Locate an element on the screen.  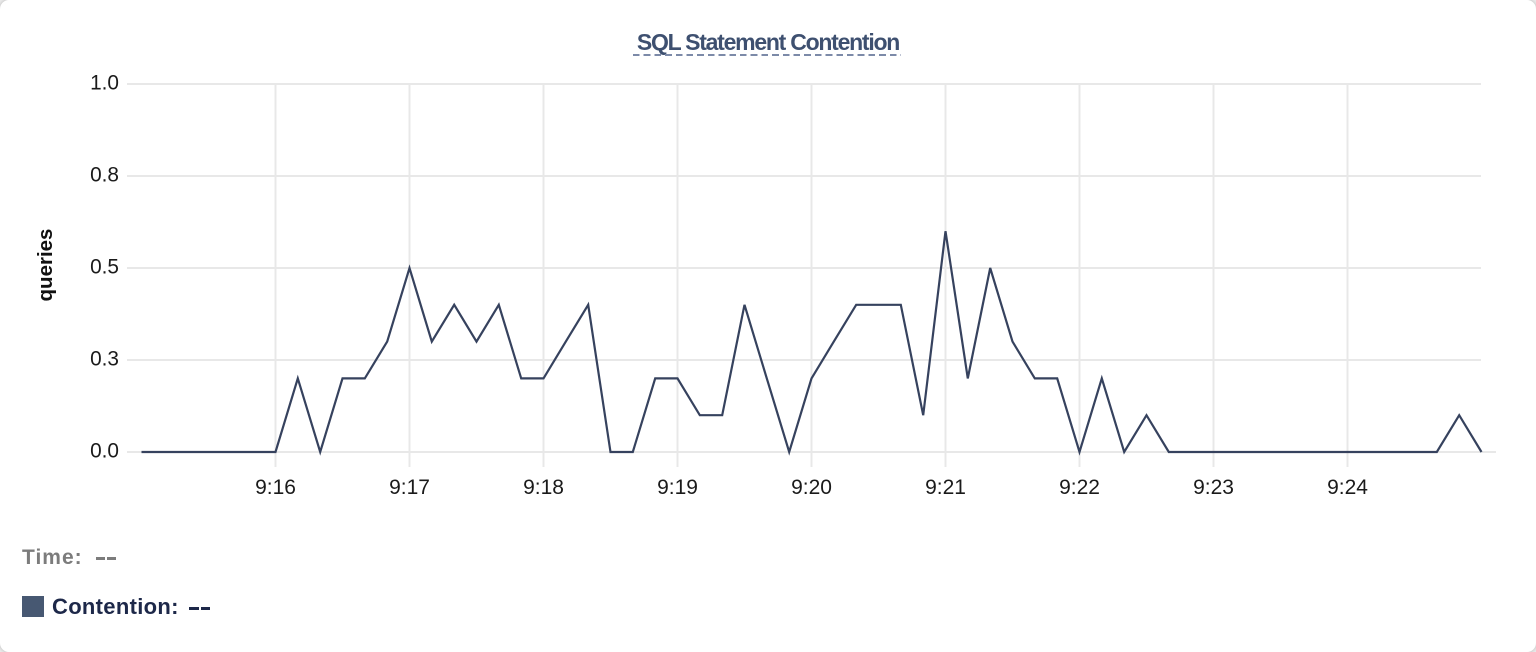
svg-text: 9:18 is located at coordinates (543, 487).